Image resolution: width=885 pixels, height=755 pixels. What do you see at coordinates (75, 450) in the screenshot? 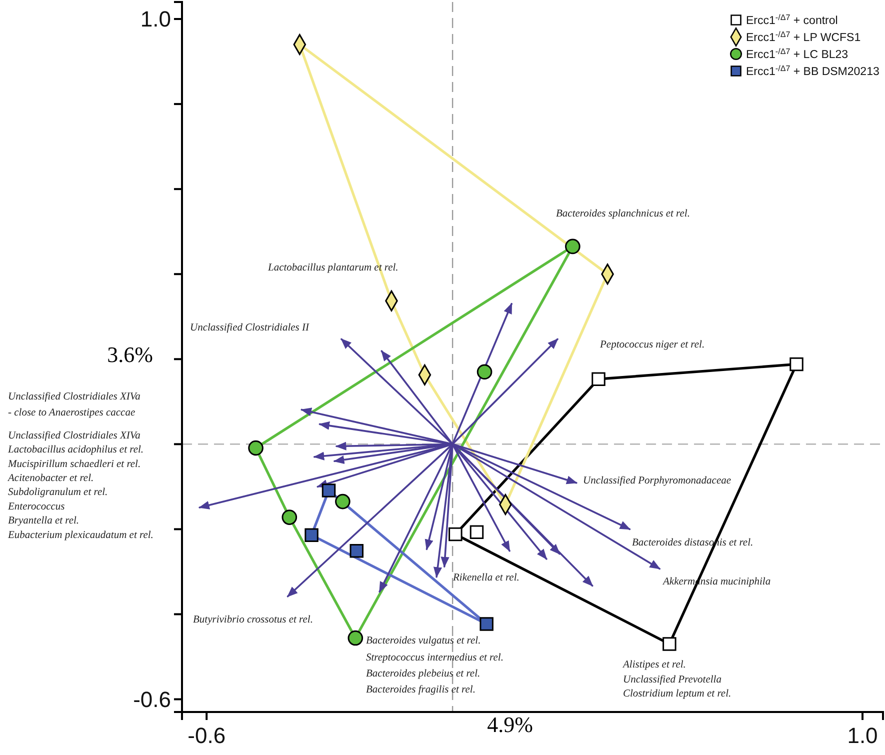
I see `text: Lactobacillus acidophilus et rel.` at bounding box center [75, 450].